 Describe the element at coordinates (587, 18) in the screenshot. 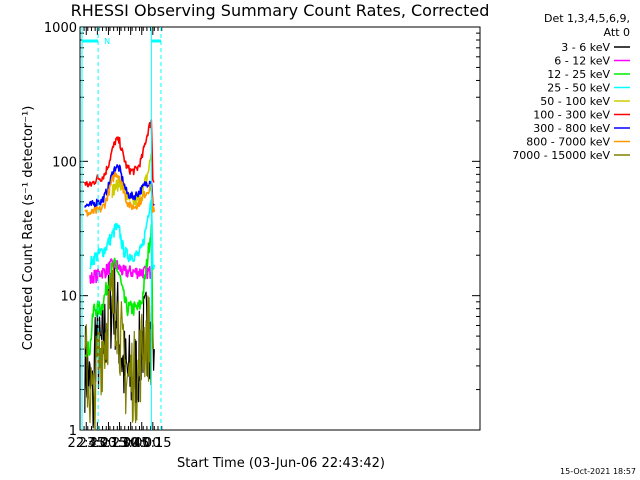

I see `legend-header-line-1: Det 1,3,4,5,6,9,` at that location.